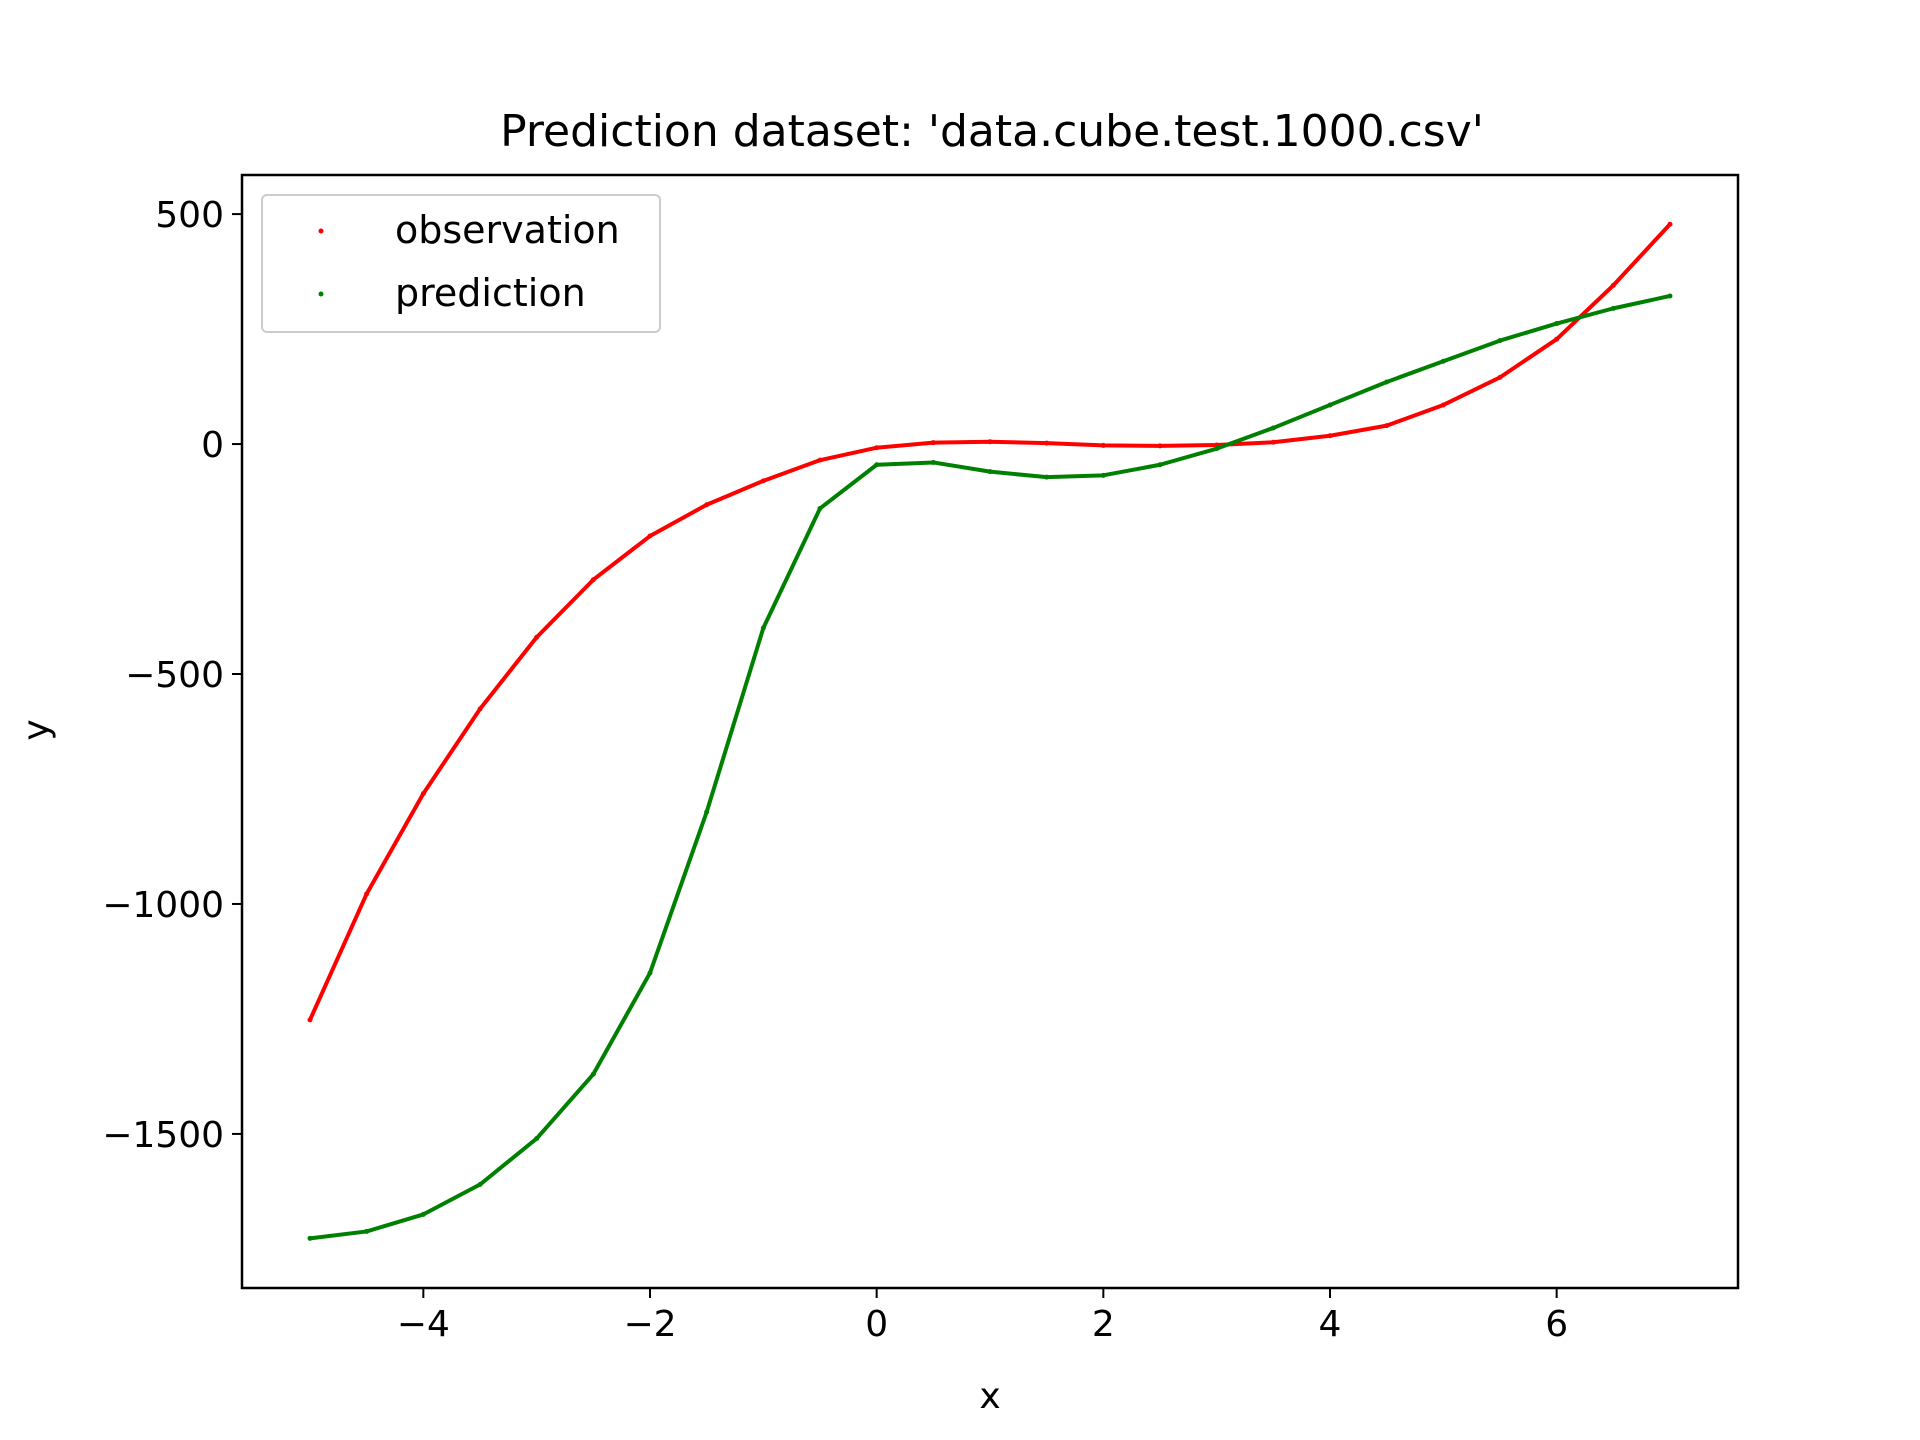 Image resolution: width=1920 pixels, height=1440 pixels. What do you see at coordinates (321, 294) in the screenshot?
I see `legend-marker-prediction` at bounding box center [321, 294].